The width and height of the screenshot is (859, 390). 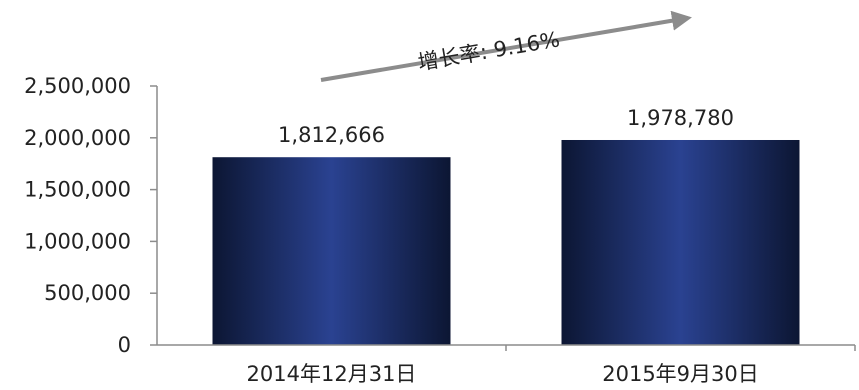 I want to click on growth-rate-label: 增长率: 9.16%, so click(x=488, y=51).